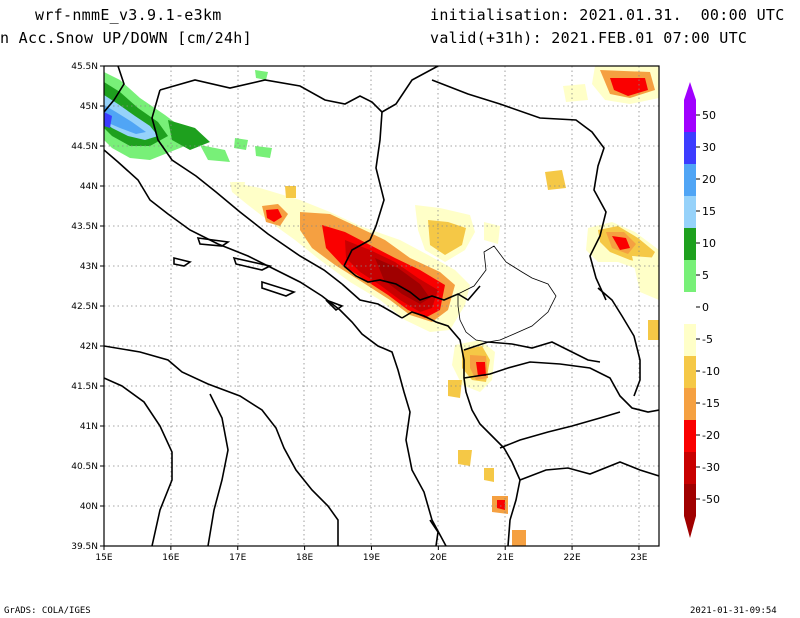  I want to click on x-axis: 15E 16E 17E 18E 19E 20E 21E 22E 23E, so click(371, 554).